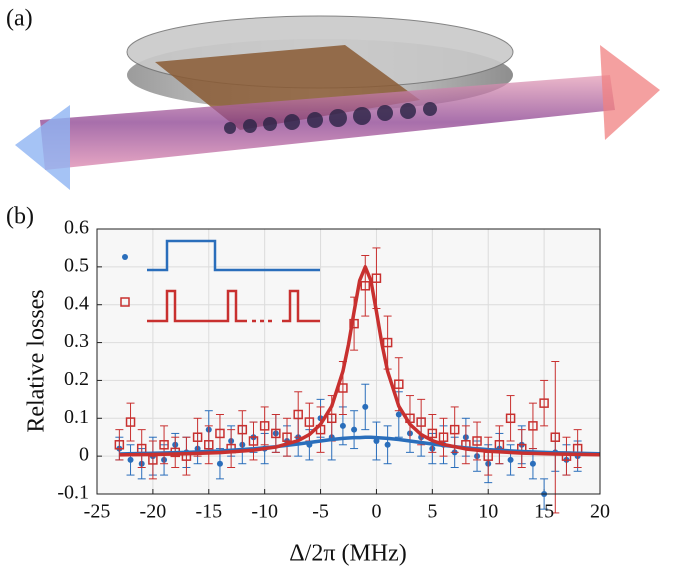  I want to click on x-axis-label: Δ/2π (MHz), so click(348, 554).